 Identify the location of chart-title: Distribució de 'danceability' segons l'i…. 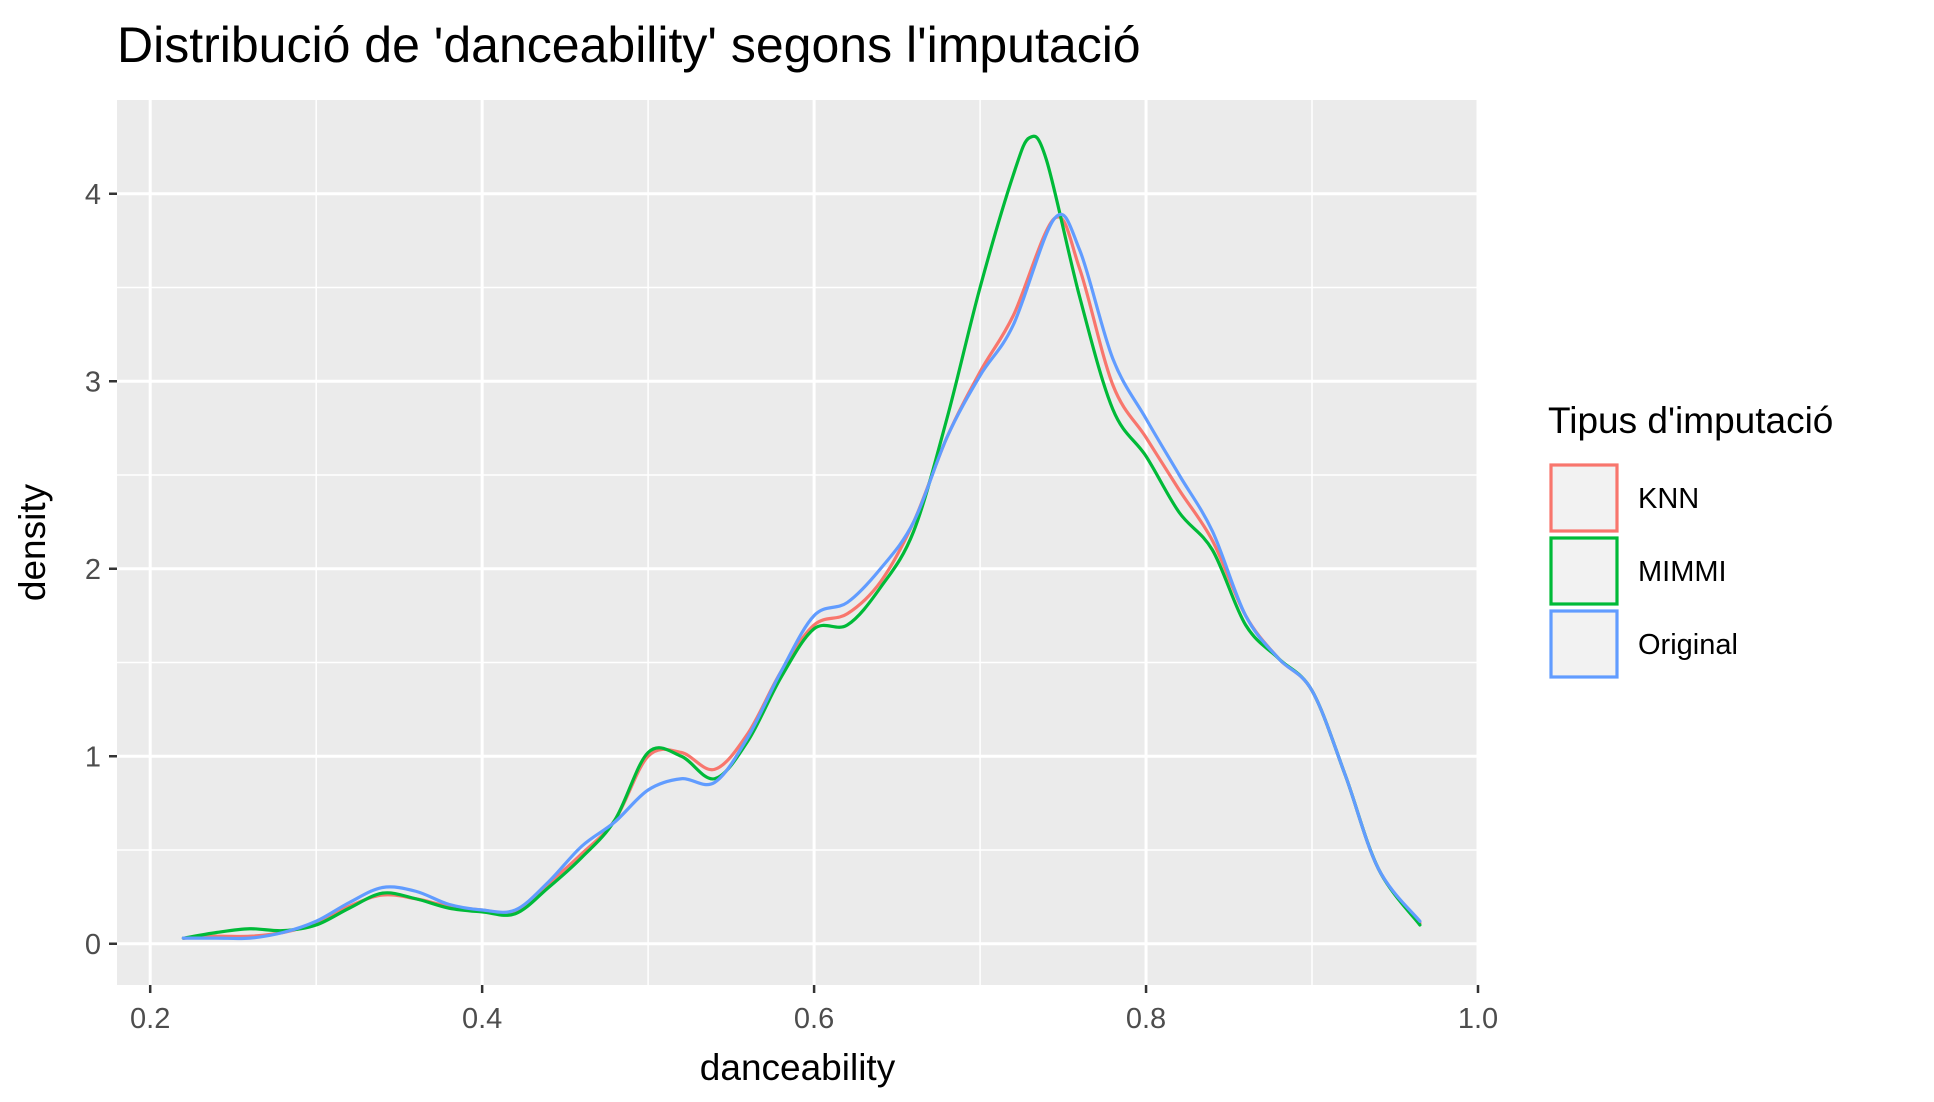
(629, 45).